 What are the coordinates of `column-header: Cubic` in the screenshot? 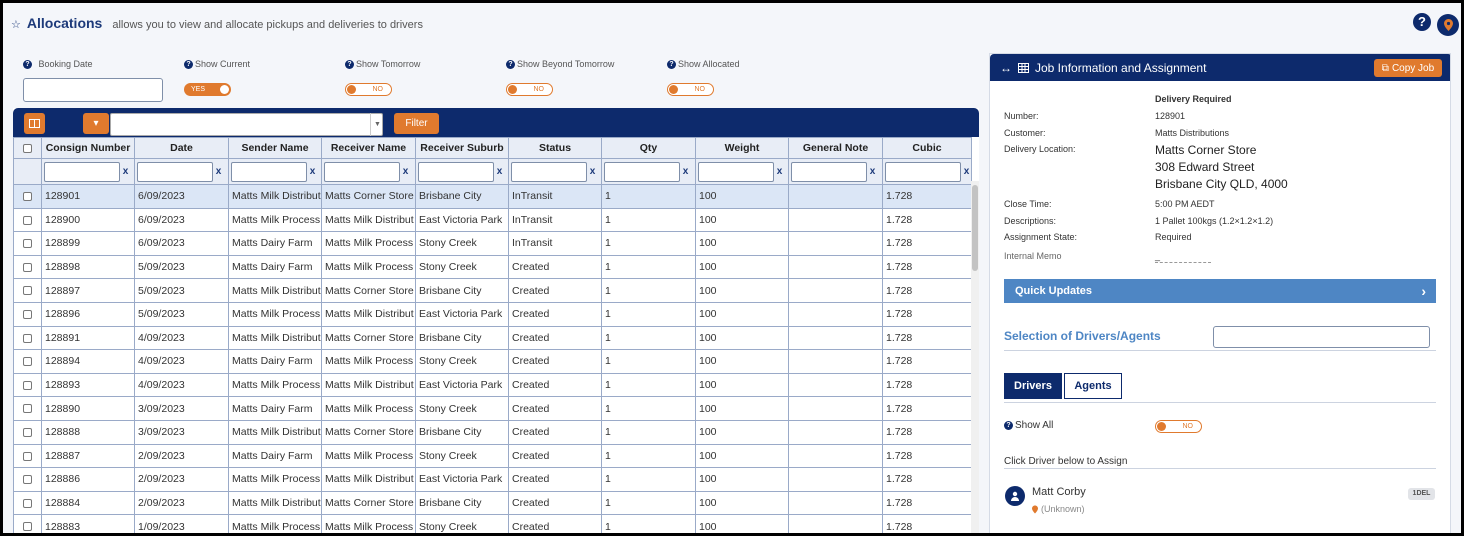 It's located at (927, 148).